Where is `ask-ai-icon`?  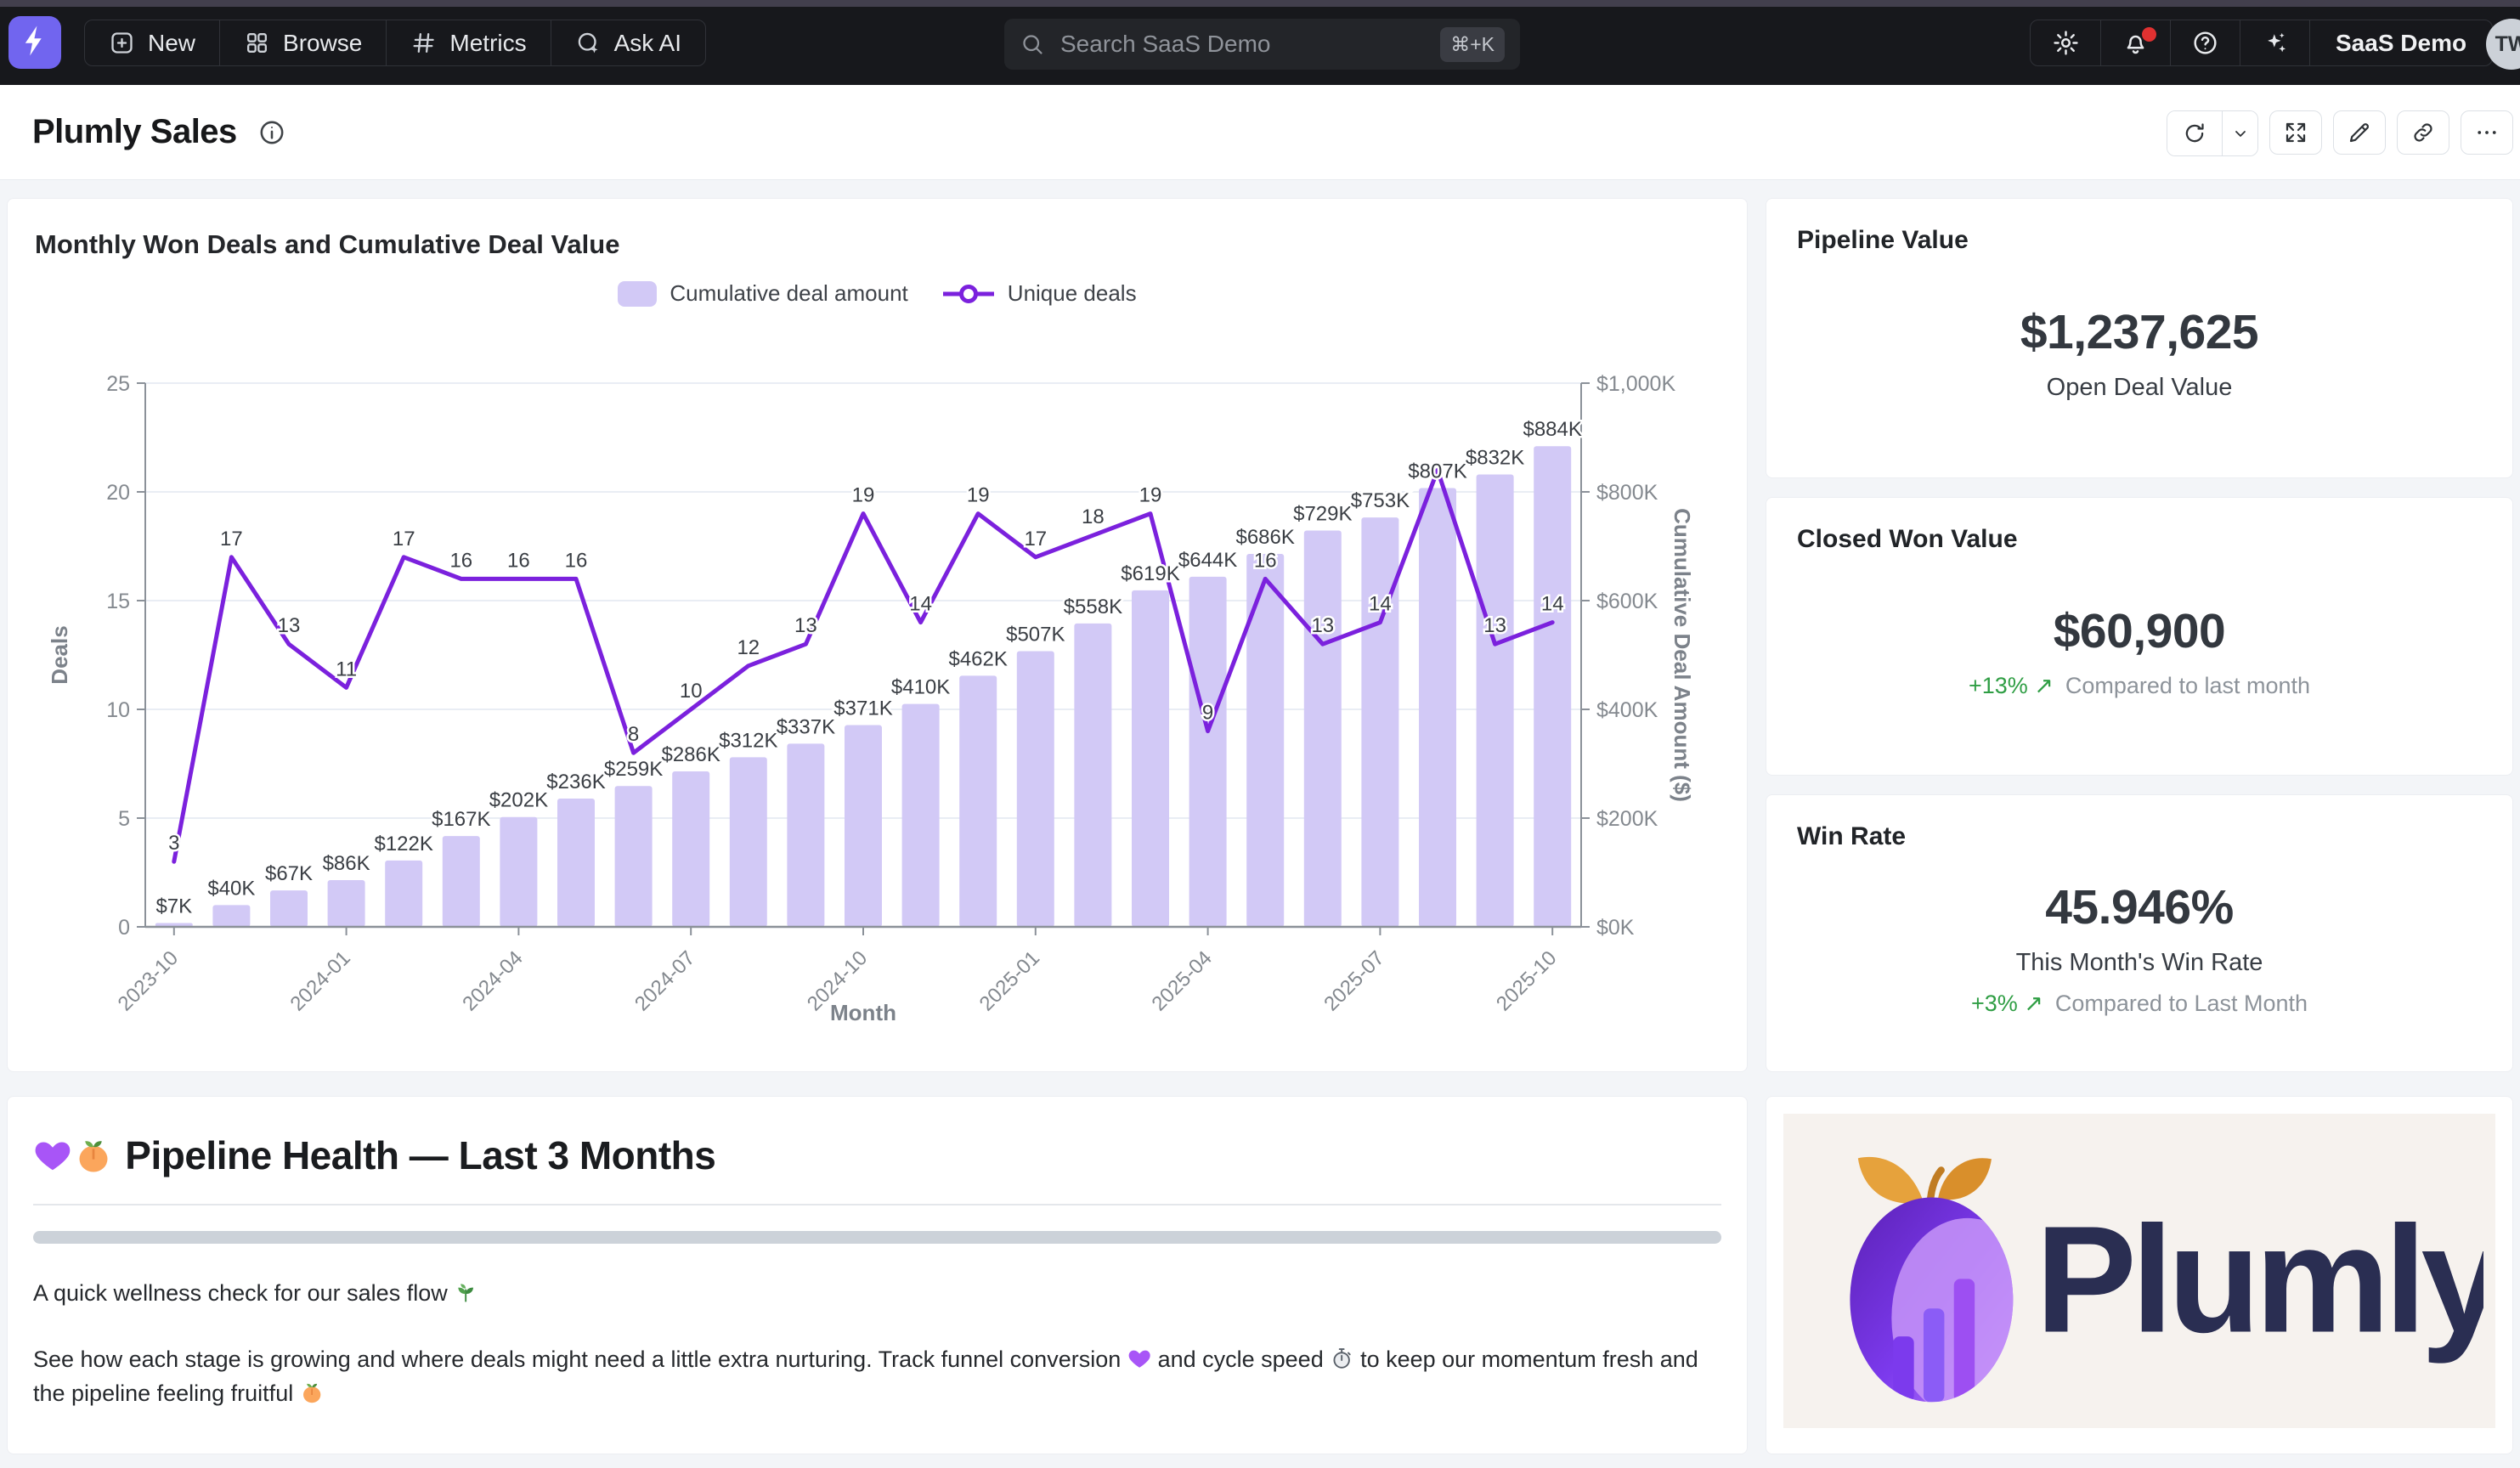 ask-ai-icon is located at coordinates (588, 43).